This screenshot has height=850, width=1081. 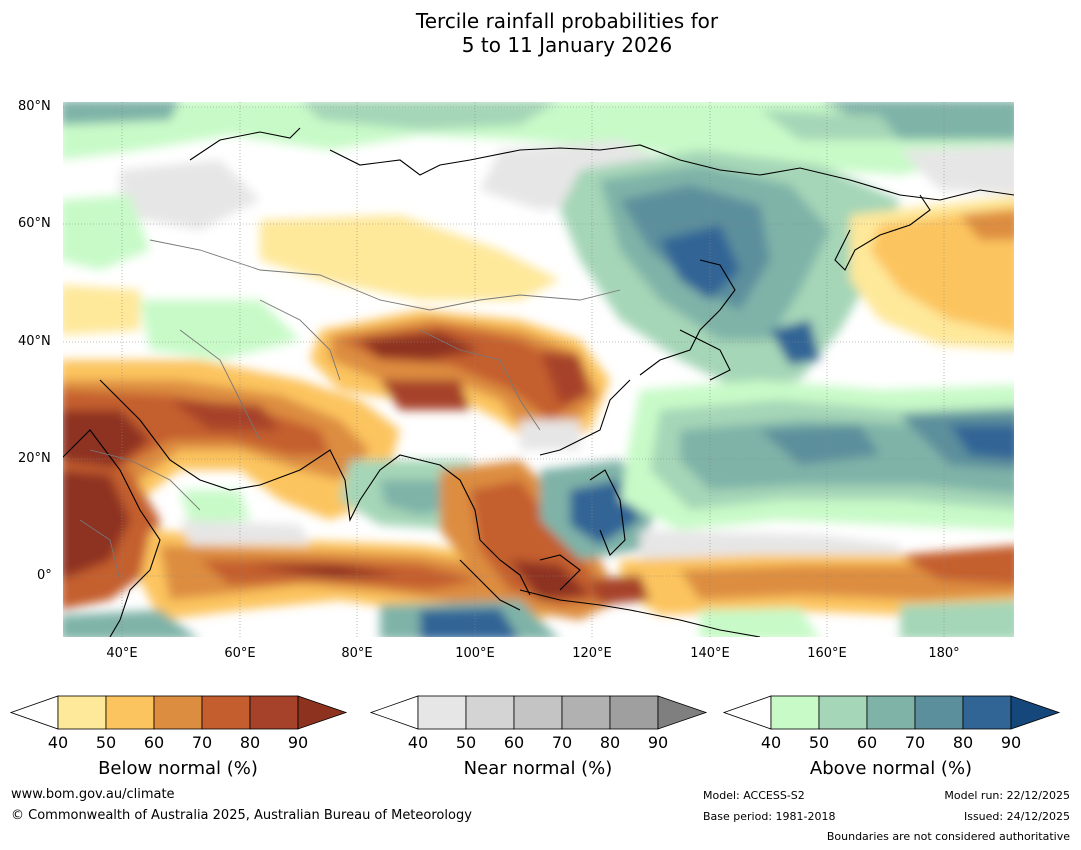 What do you see at coordinates (34, 223) in the screenshot?
I see `lat-label-60n: 60°N` at bounding box center [34, 223].